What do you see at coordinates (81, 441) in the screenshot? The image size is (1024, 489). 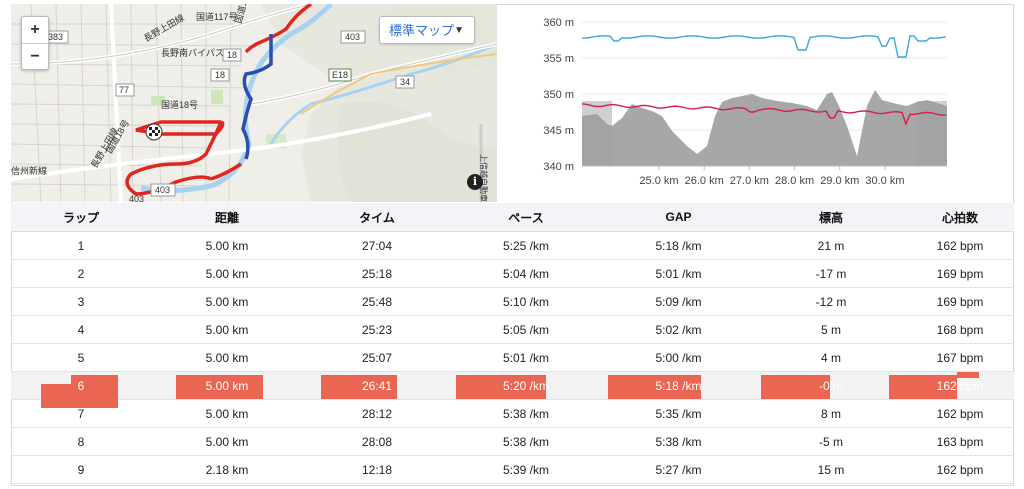 I see `cell-lap: 8` at bounding box center [81, 441].